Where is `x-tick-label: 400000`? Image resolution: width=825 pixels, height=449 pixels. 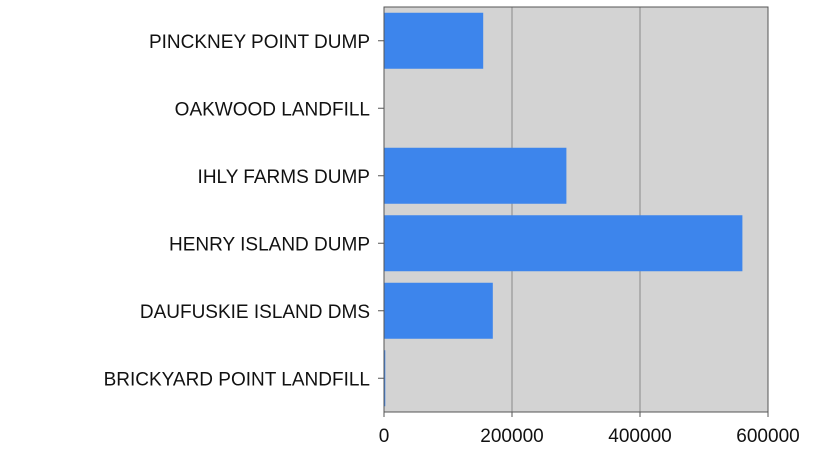
x-tick-label: 400000 is located at coordinates (639, 436).